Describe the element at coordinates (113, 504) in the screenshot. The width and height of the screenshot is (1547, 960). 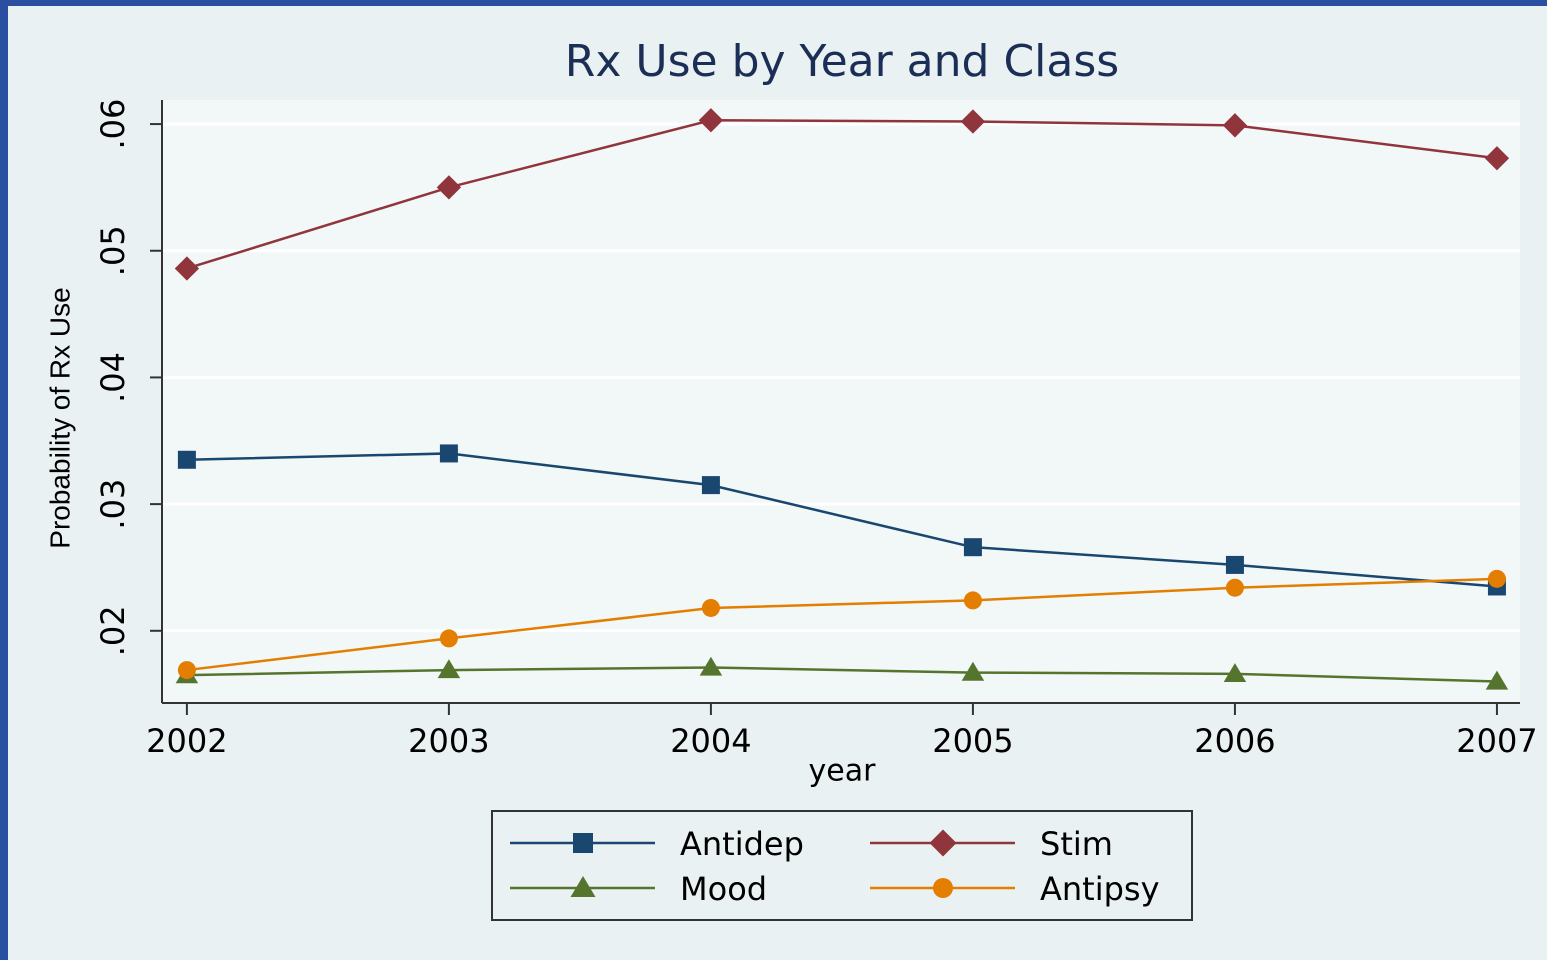
I see `y-tick-label: .03` at that location.